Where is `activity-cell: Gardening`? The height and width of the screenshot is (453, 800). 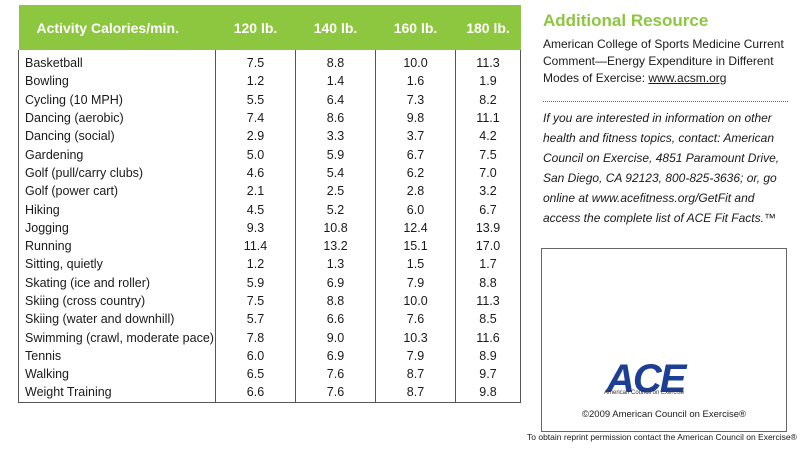
activity-cell: Gardening is located at coordinates (117, 154).